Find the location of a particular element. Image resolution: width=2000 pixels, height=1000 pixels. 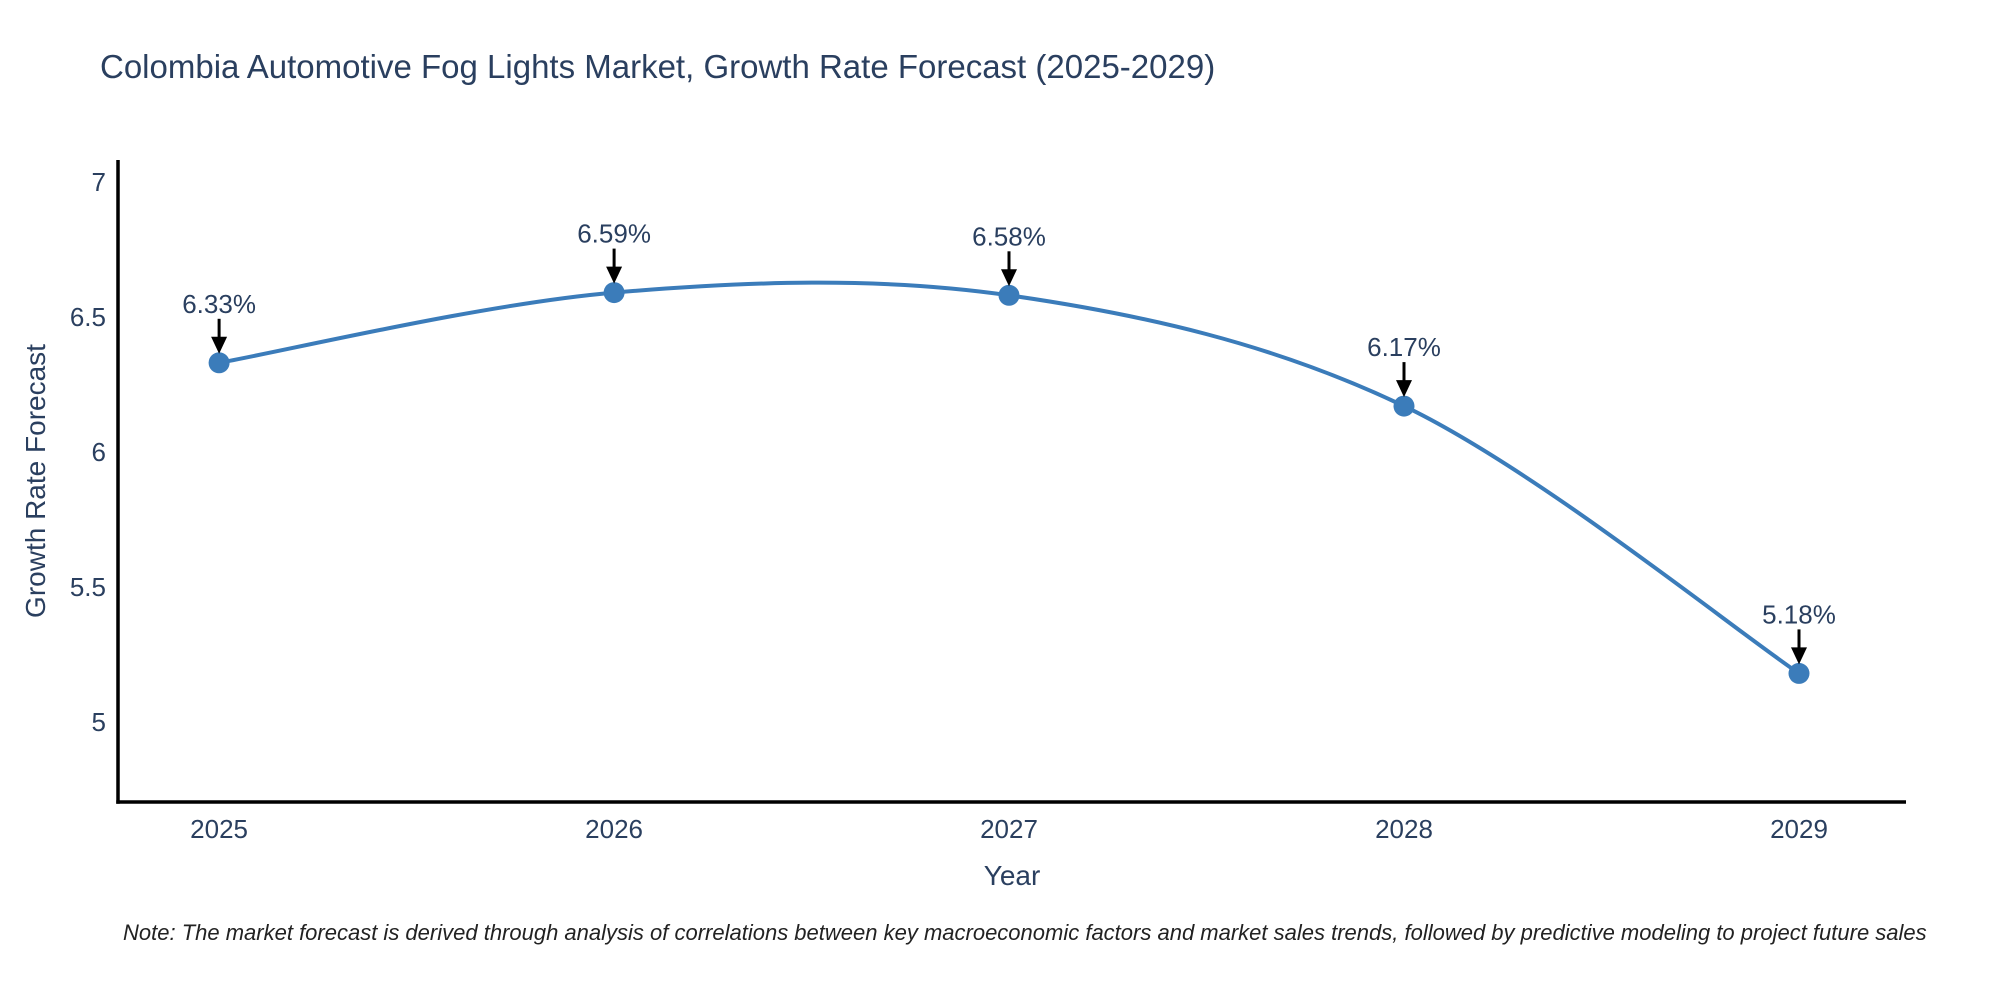

x-tick-label-2029: 2029 is located at coordinates (1799, 829).